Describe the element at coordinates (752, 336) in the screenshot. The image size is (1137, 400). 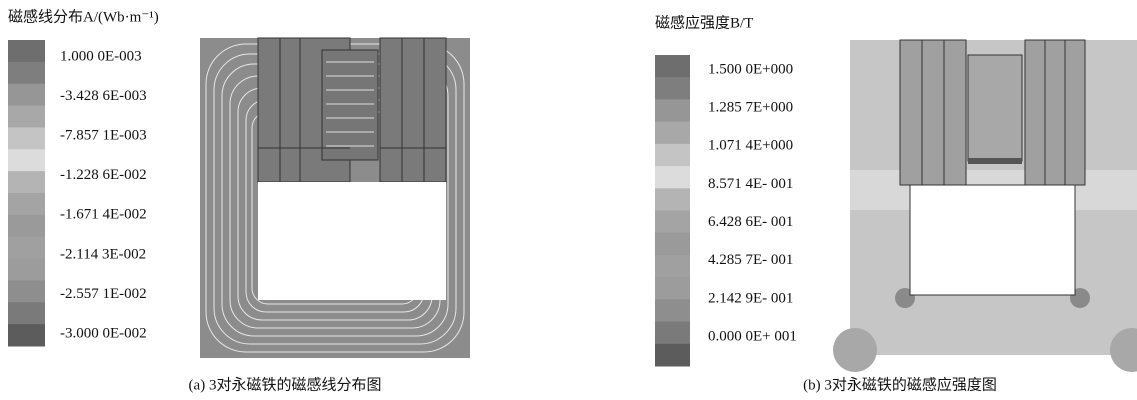
I see `colorbar-label: 0.000 0E+ 001` at that location.